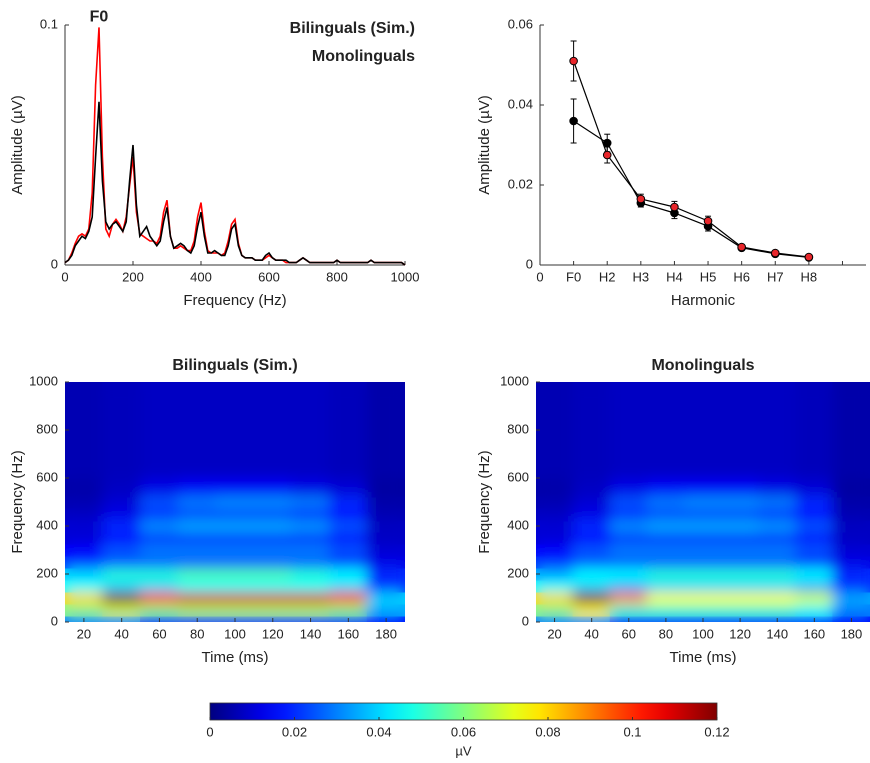  What do you see at coordinates (641, 276) in the screenshot?
I see `x-tick-label: H3` at bounding box center [641, 276].